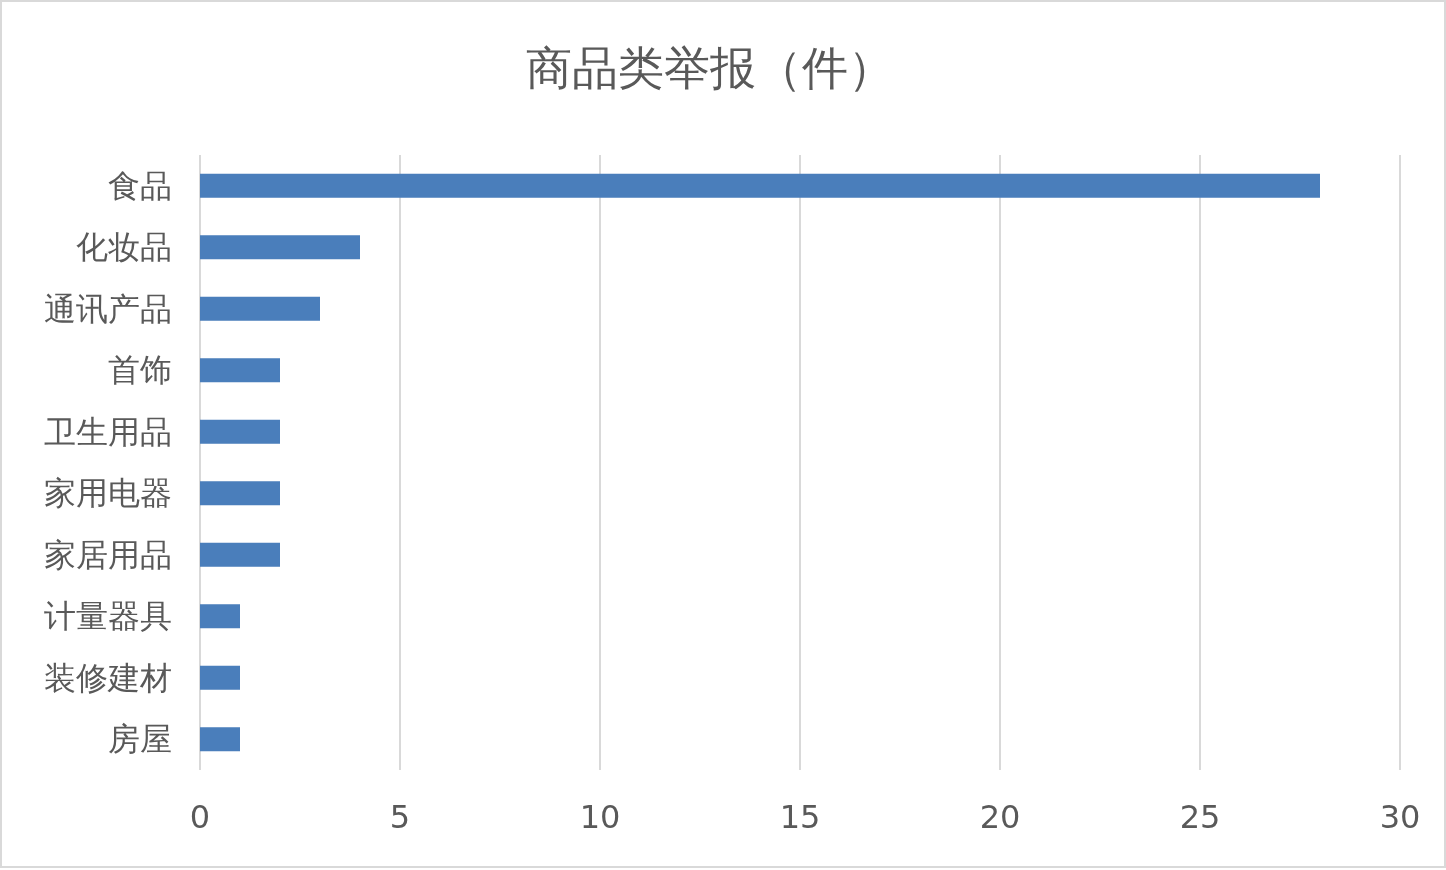 This screenshot has width=1446, height=870. Describe the element at coordinates (800, 817) in the screenshot. I see `x-tick-label: 15` at that location.